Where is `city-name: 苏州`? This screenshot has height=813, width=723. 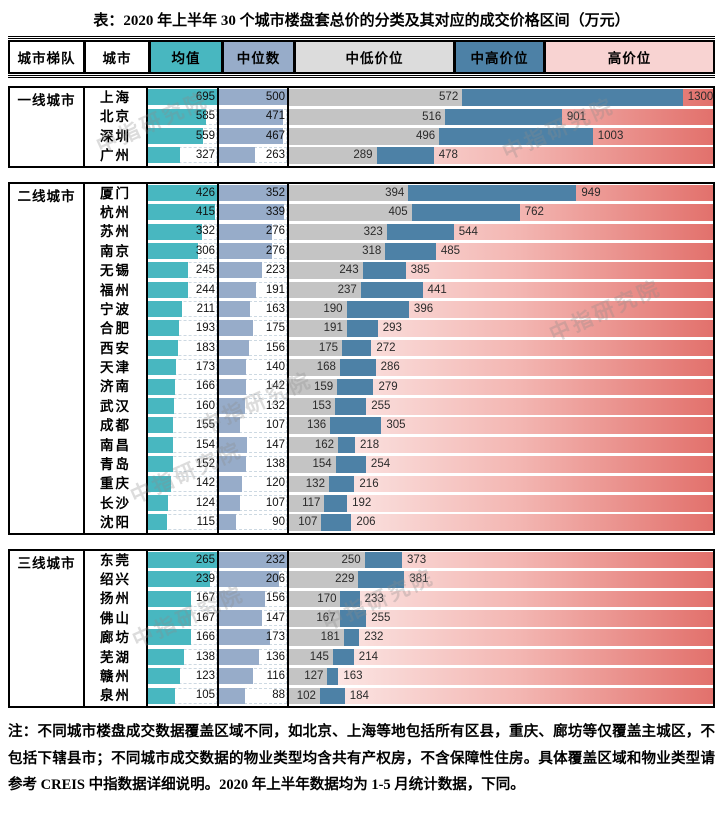 city-name: 苏州 is located at coordinates (116, 232).